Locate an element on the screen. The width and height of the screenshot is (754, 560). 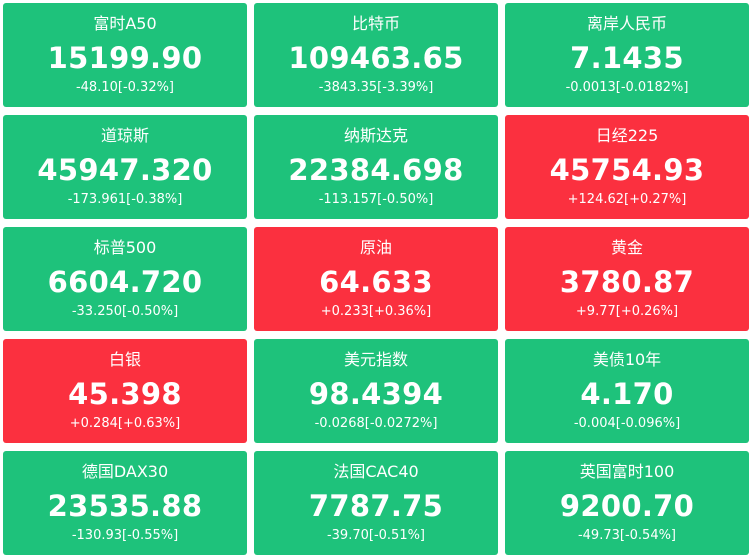
quote-tile-ftse-100: 英国富时100 9200.70 -49.73[-0.54%] is located at coordinates (627, 503).